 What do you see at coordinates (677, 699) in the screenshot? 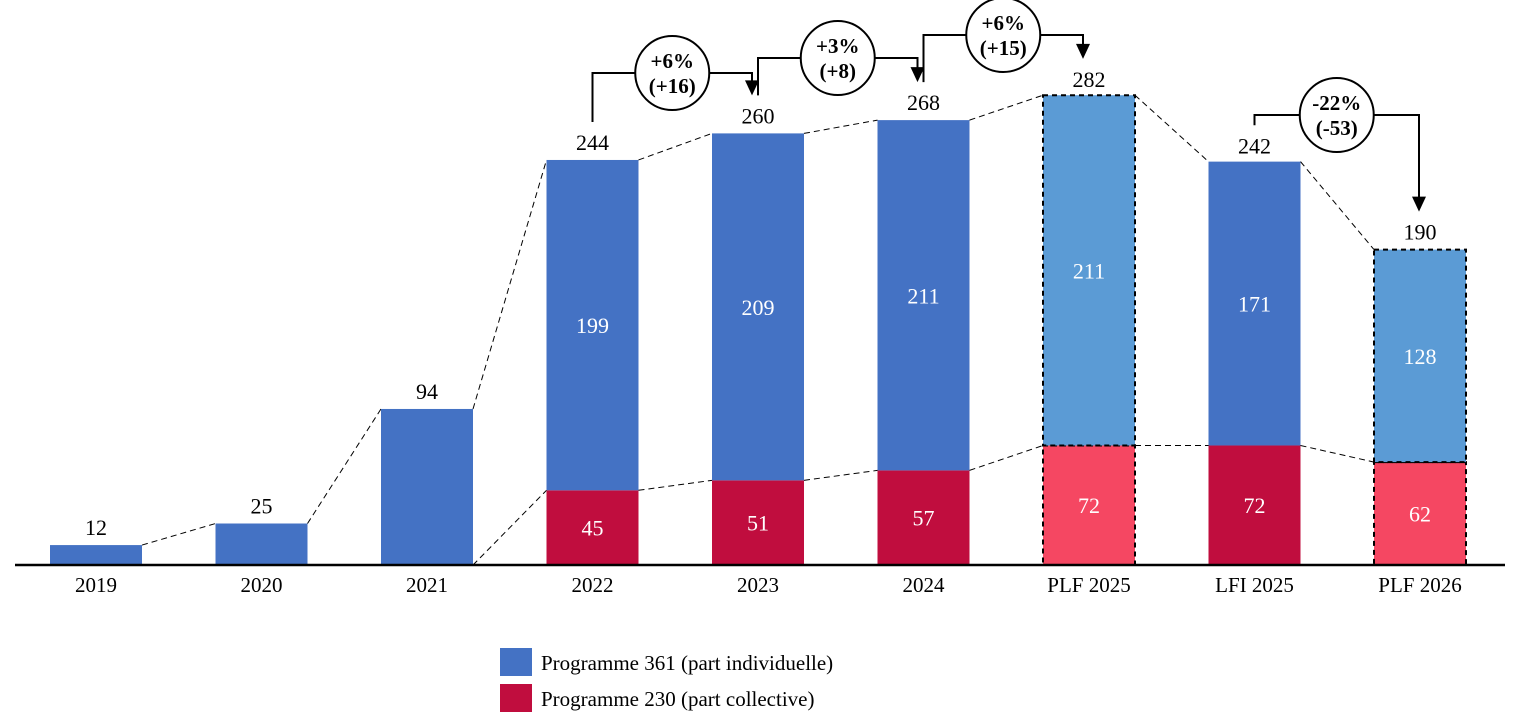
I see `legend-label: Programme 230 (part collective)` at bounding box center [677, 699].